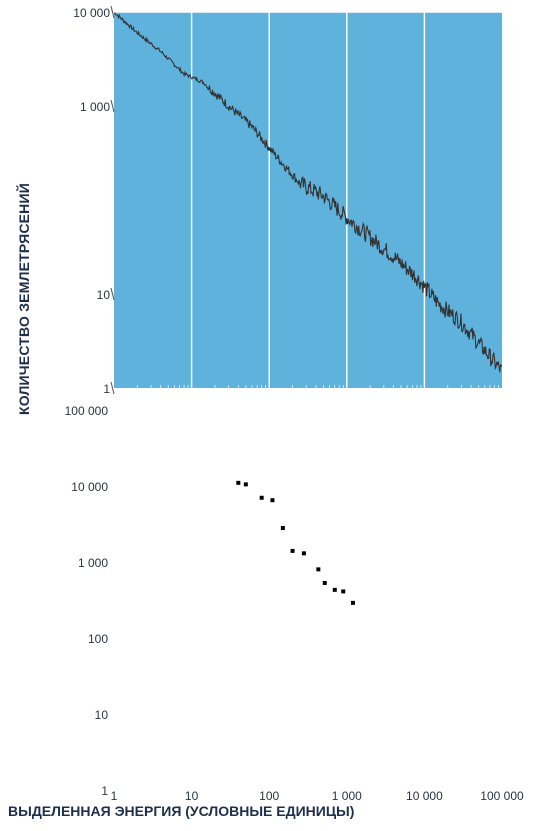 The height and width of the screenshot is (831, 549). What do you see at coordinates (24, 298) in the screenshot?
I see `y-axis-title: КОЛИЧЕСТВО ЗЕМЛЕТРЯСЕНИЙ` at bounding box center [24, 298].